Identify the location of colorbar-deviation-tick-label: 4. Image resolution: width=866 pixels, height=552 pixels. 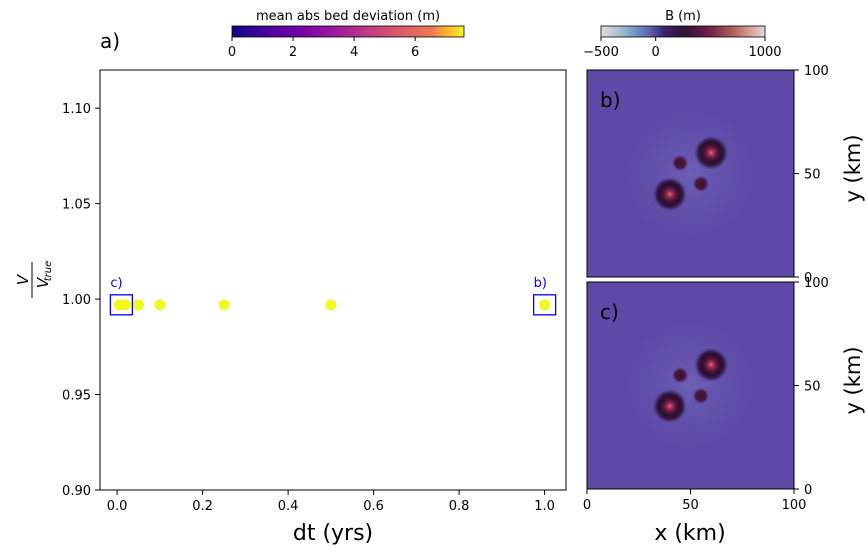
(354, 52).